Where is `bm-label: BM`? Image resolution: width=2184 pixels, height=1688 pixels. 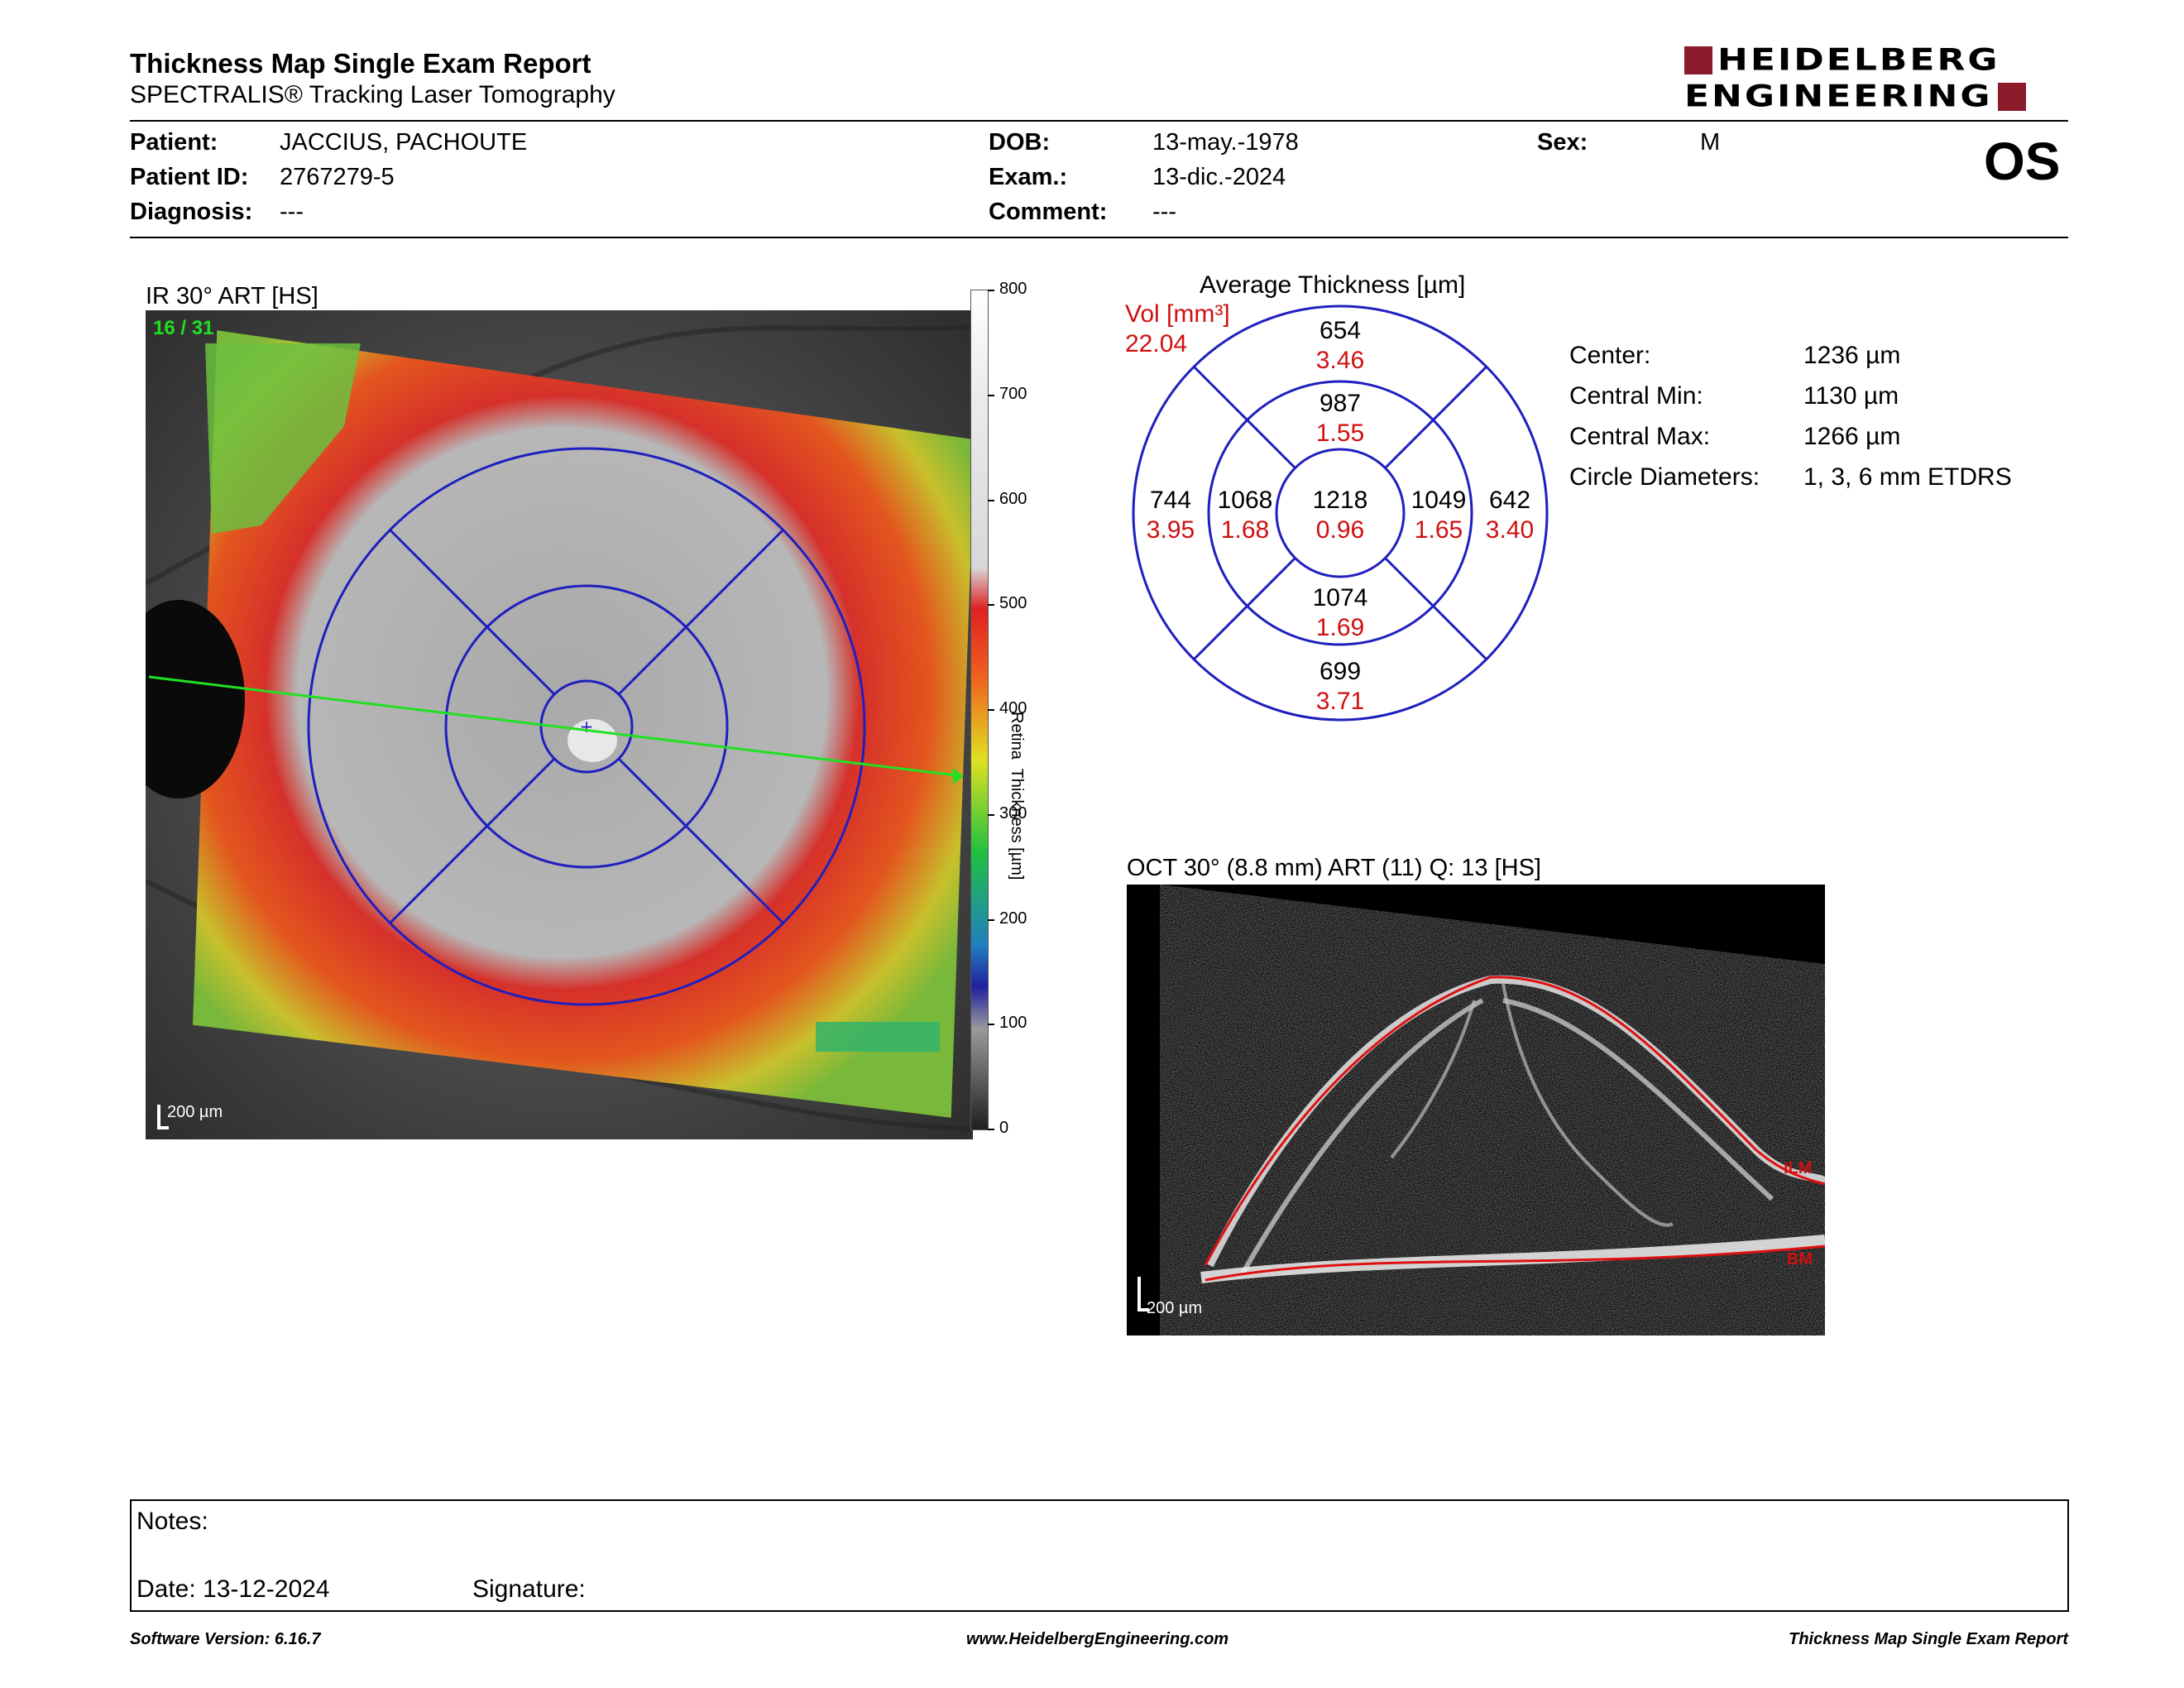
bm-label: BM is located at coordinates (1800, 1259).